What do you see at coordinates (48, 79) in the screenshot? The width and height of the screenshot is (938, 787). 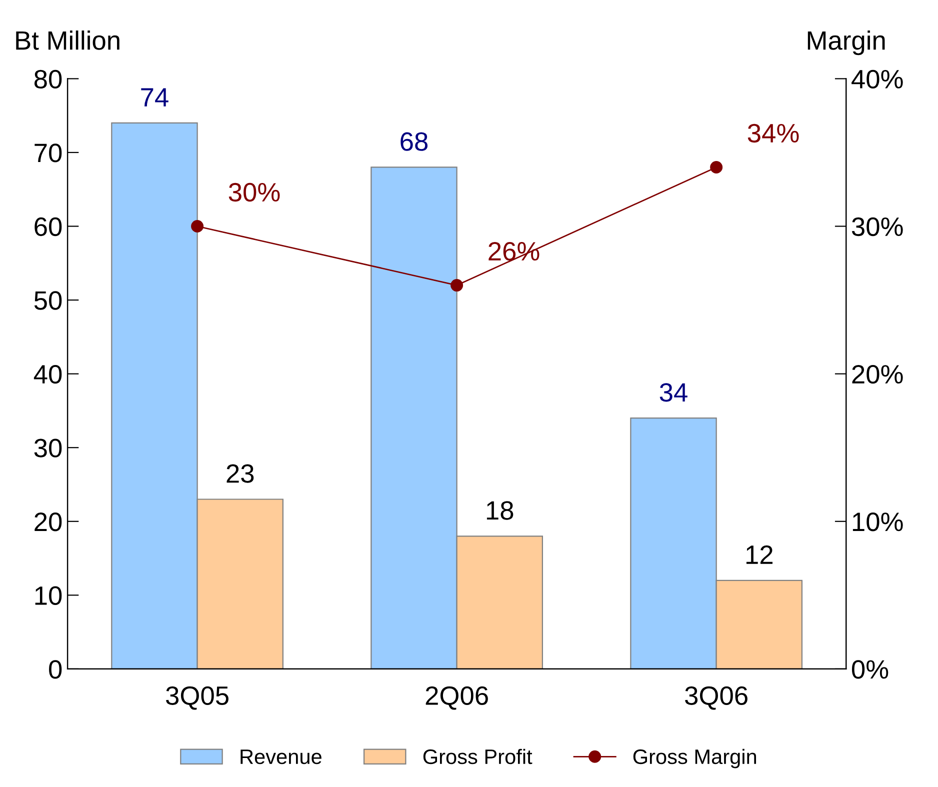 I see `y-tick-label: 80` at bounding box center [48, 79].